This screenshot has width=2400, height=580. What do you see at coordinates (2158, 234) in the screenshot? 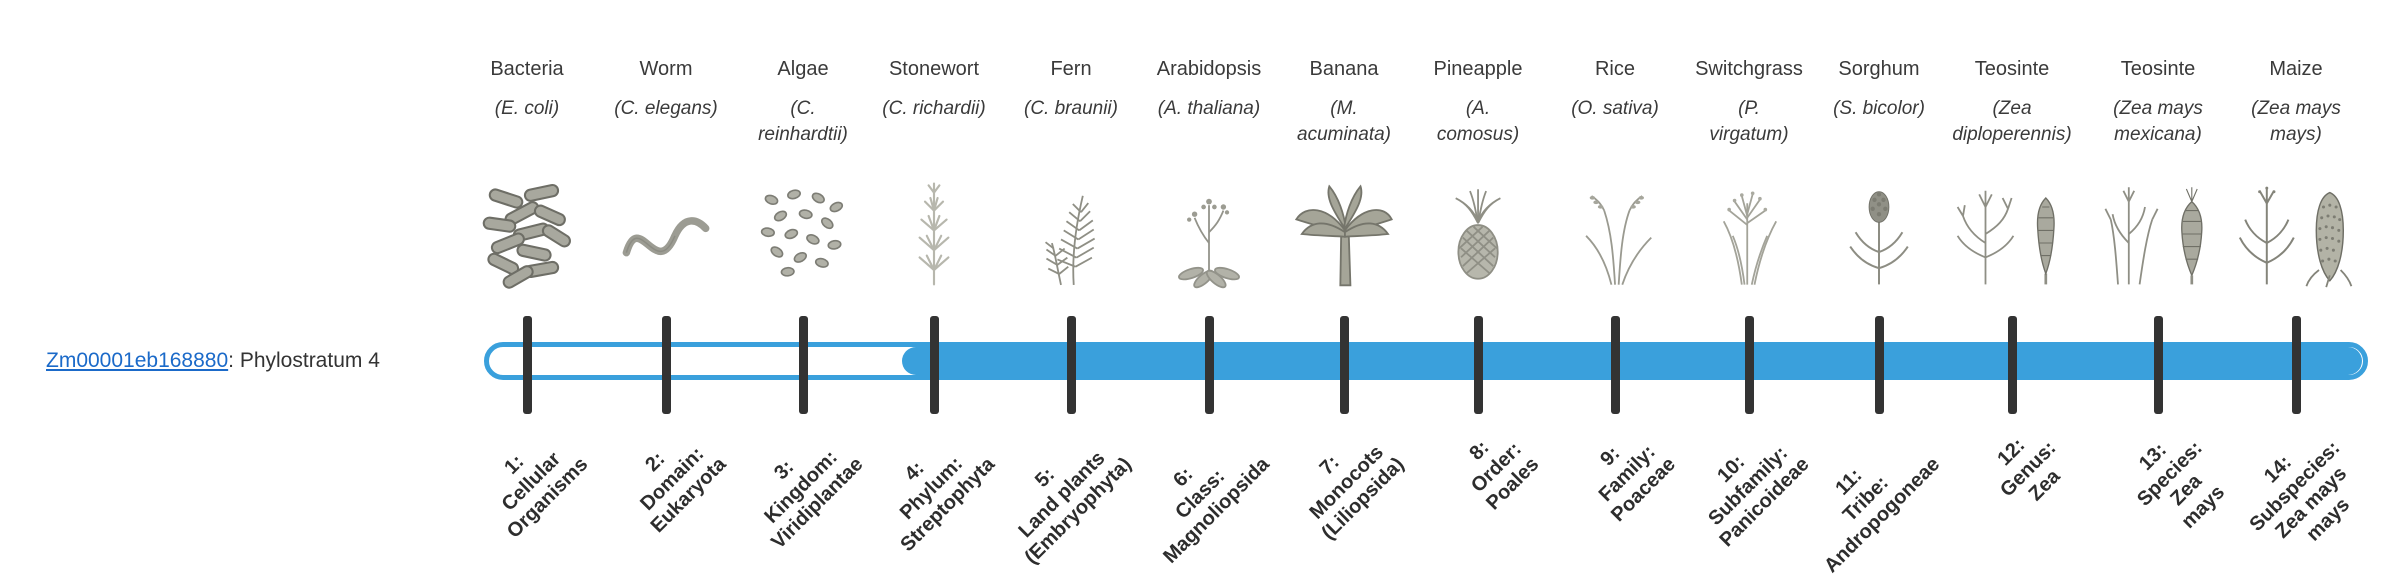
I see `teosinte-mexicana-icon` at bounding box center [2158, 234].